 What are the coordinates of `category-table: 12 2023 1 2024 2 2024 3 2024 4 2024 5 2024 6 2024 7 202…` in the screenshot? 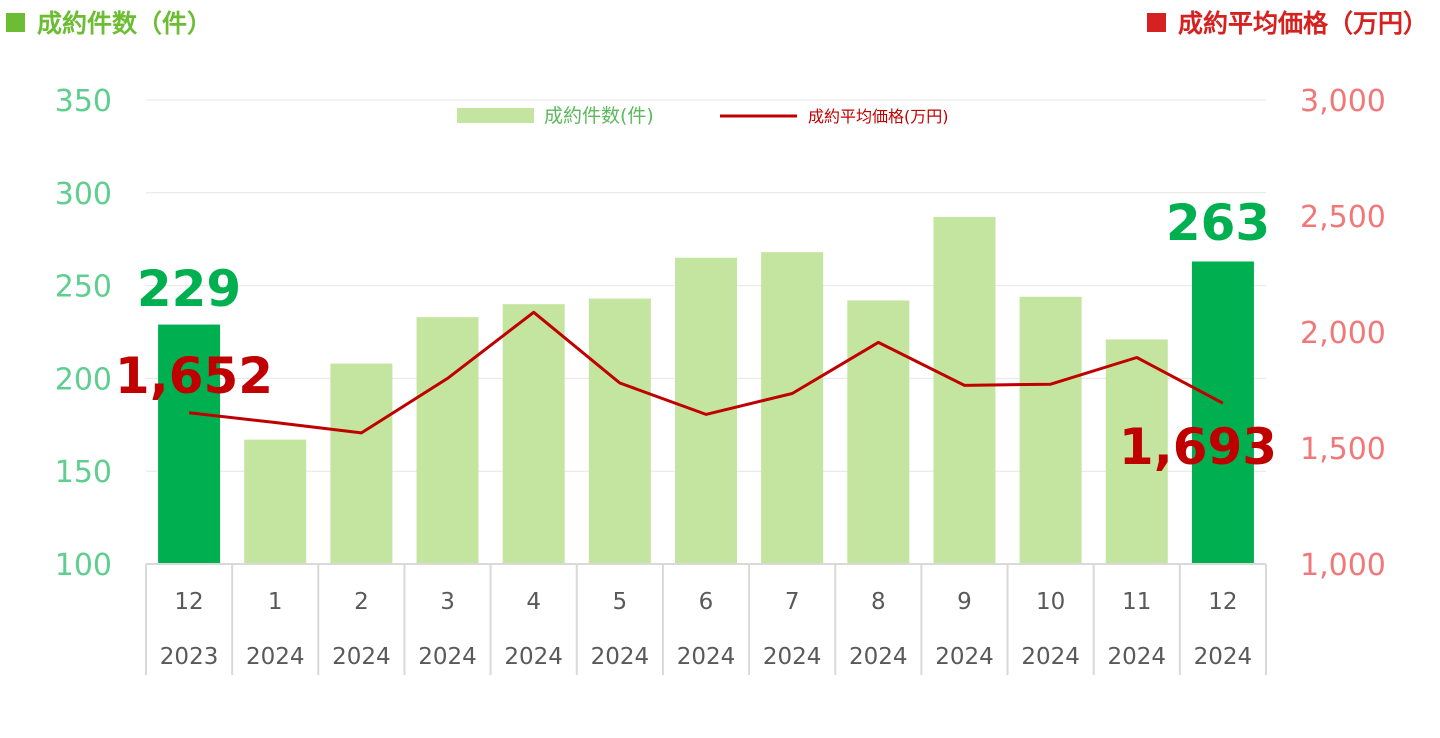 It's located at (706, 619).